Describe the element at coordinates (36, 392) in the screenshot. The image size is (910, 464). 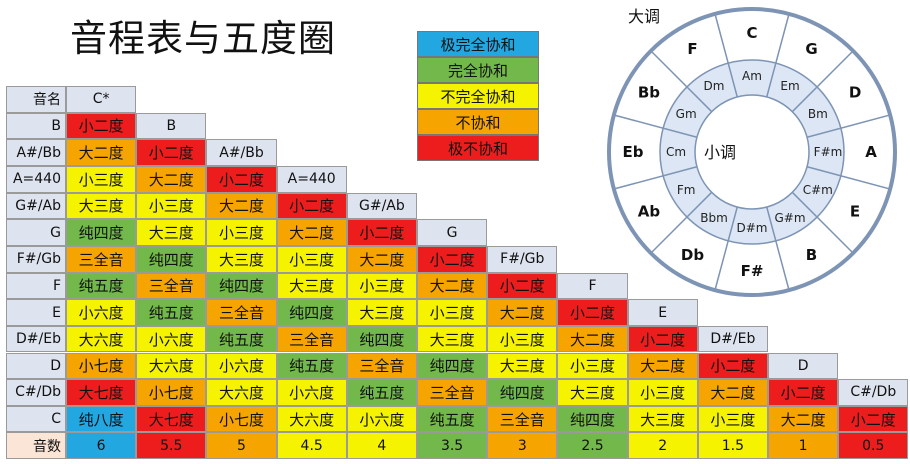
I see `row-label: C#/Db` at that location.